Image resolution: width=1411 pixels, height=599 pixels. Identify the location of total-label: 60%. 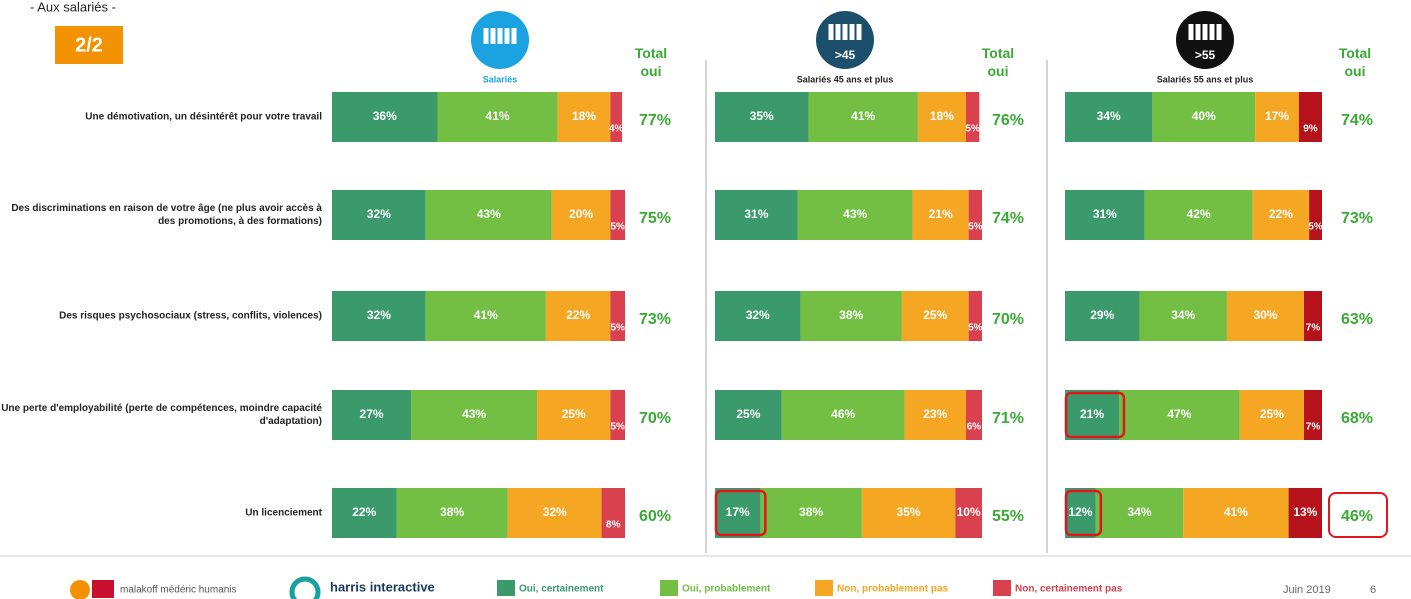
(655, 516).